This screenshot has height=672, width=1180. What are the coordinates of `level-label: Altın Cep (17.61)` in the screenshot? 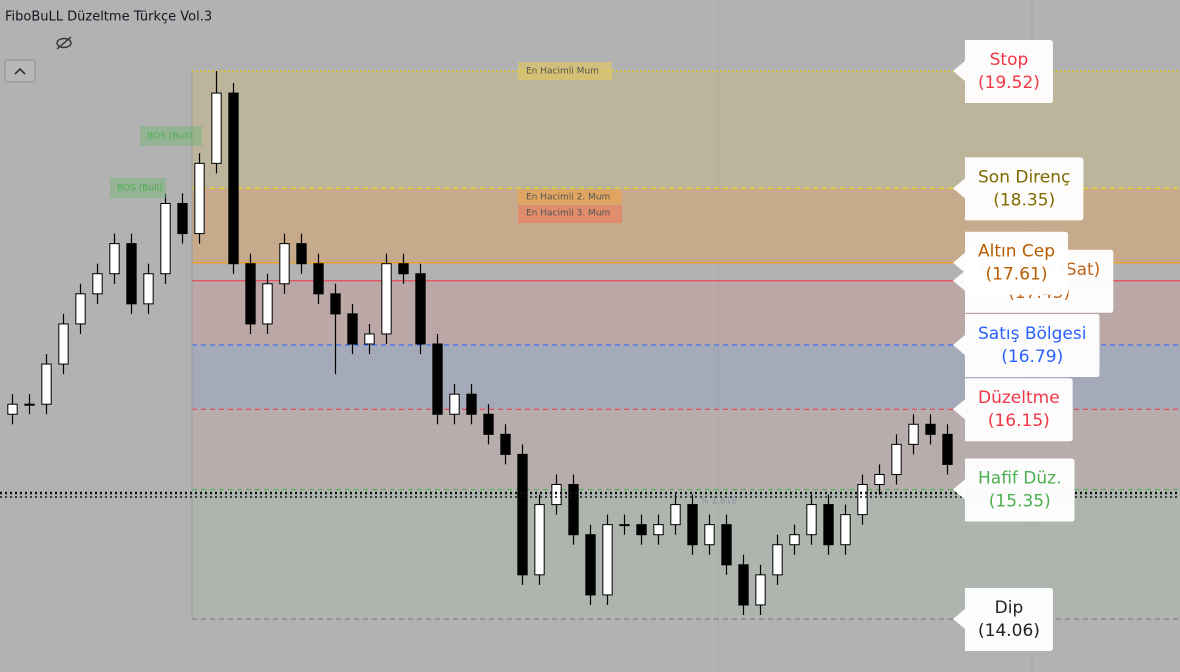 It's located at (1011, 263).